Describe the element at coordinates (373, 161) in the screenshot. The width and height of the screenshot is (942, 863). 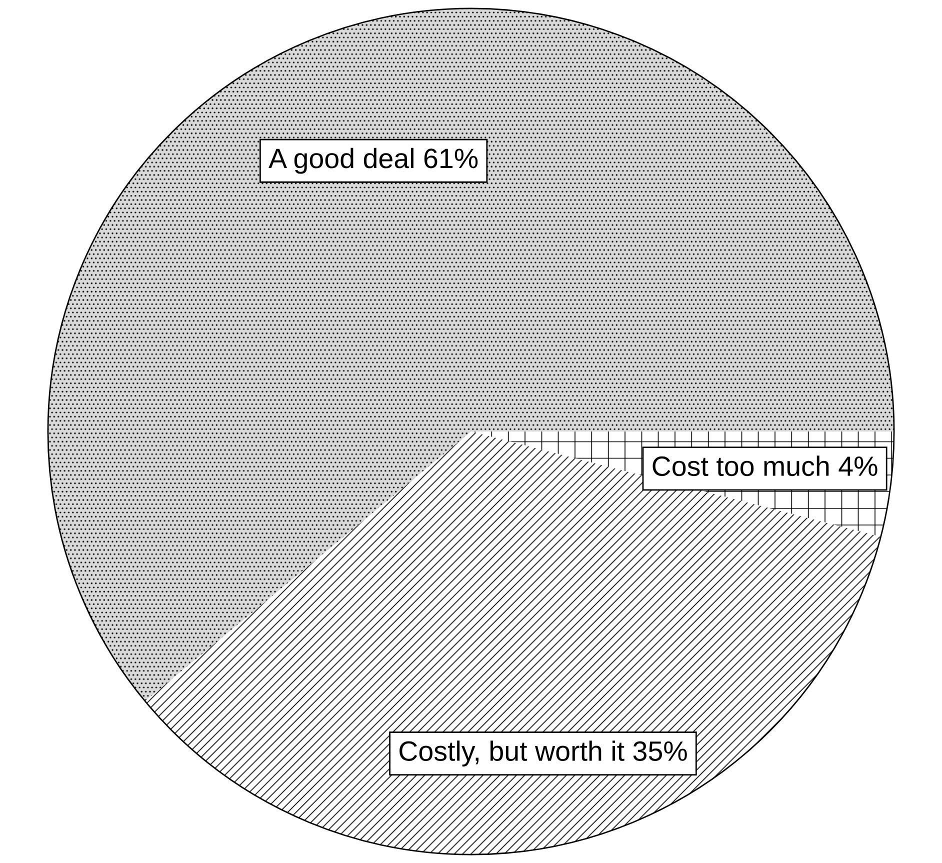
I see `slice-label: A good deal 61%` at that location.